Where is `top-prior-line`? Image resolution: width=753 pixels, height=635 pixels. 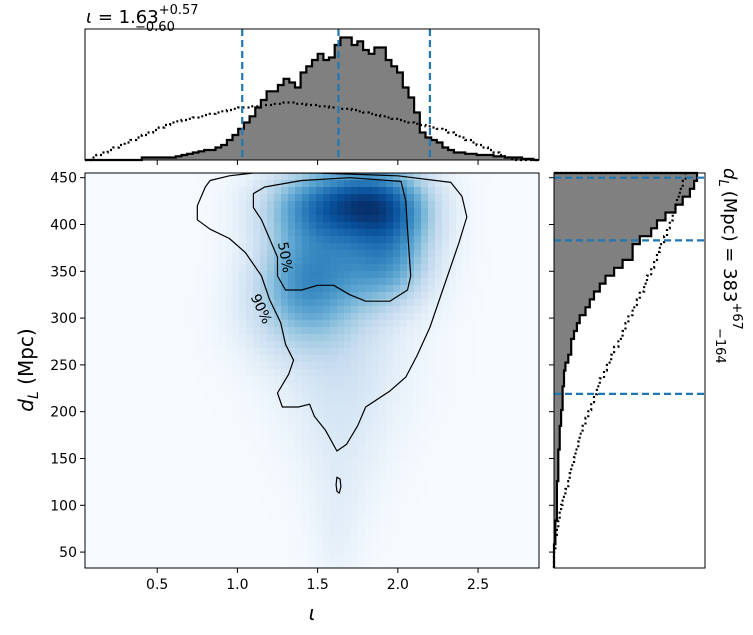
top-prior-line is located at coordinates (312, 131).